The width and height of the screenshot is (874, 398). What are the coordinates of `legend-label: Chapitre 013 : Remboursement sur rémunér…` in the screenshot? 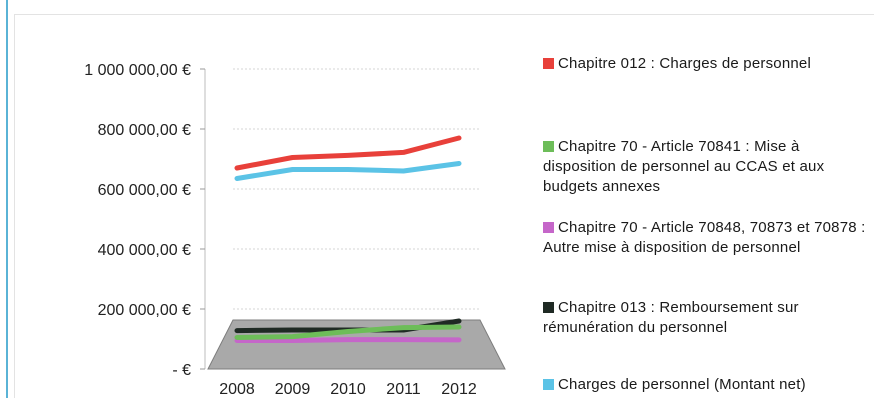 It's located at (671, 317).